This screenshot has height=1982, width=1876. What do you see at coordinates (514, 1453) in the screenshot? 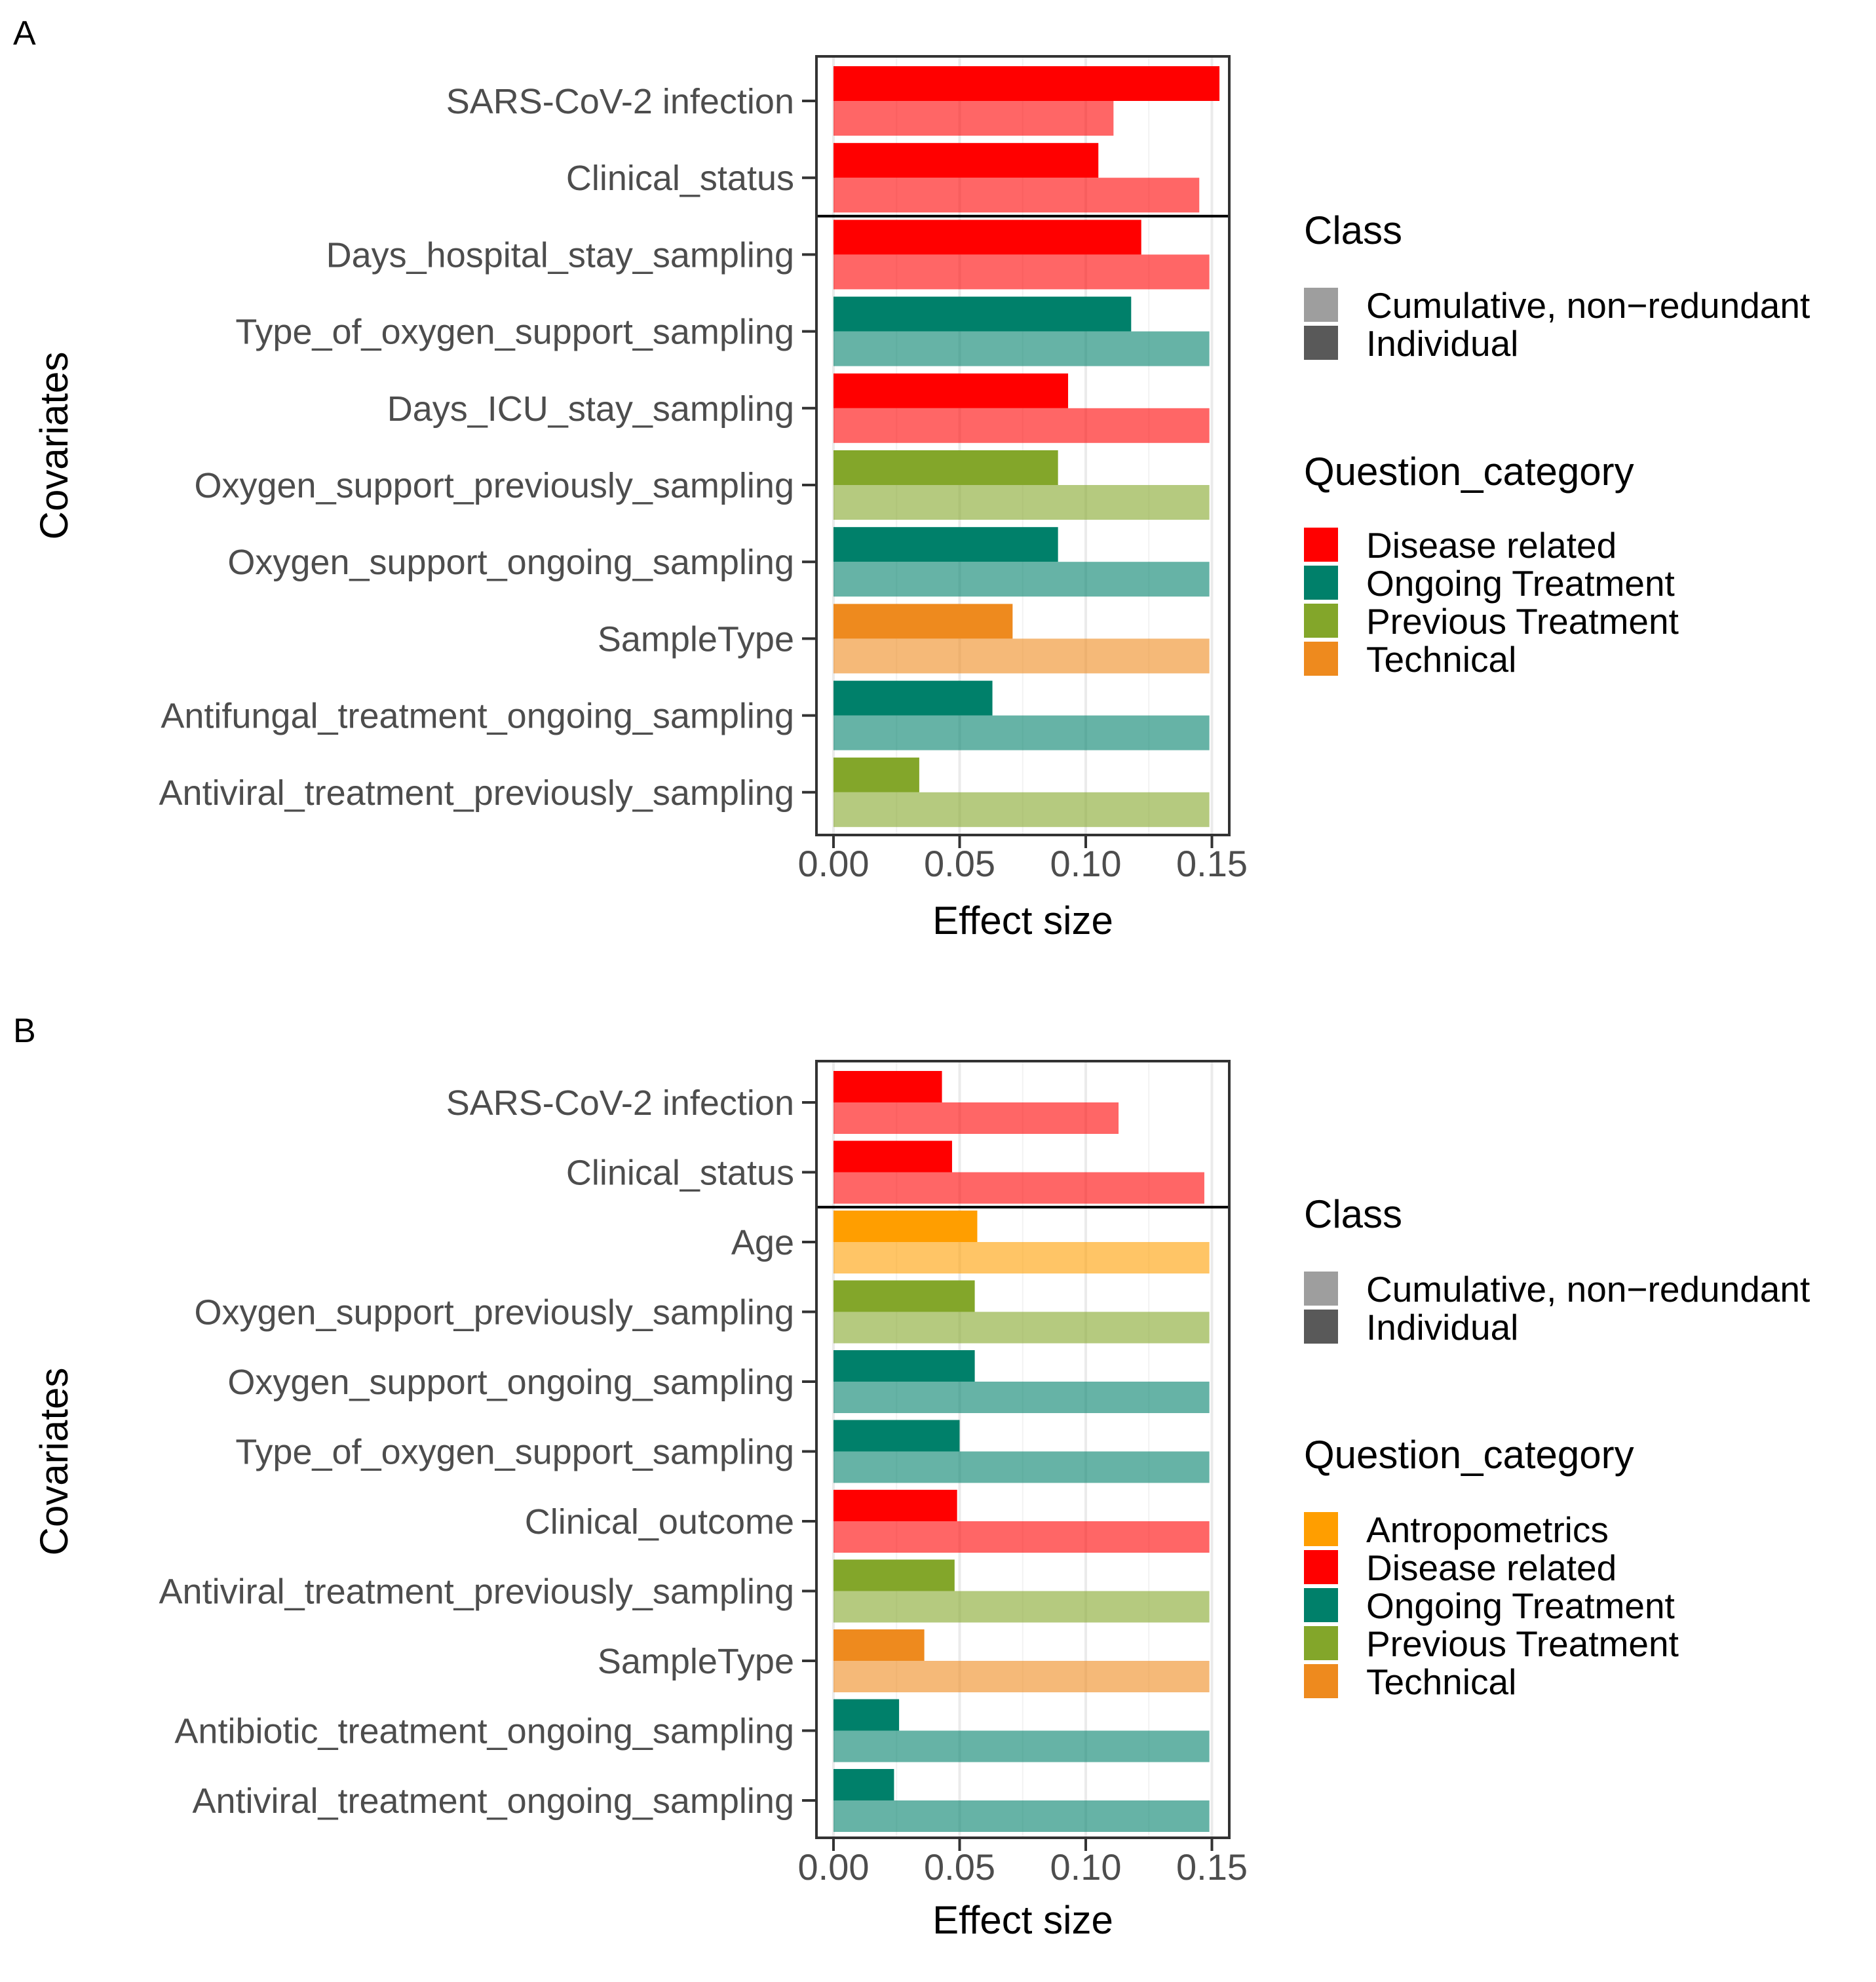
I see `category-label: Type_of_oxygen_support_sampling` at bounding box center [514, 1453].